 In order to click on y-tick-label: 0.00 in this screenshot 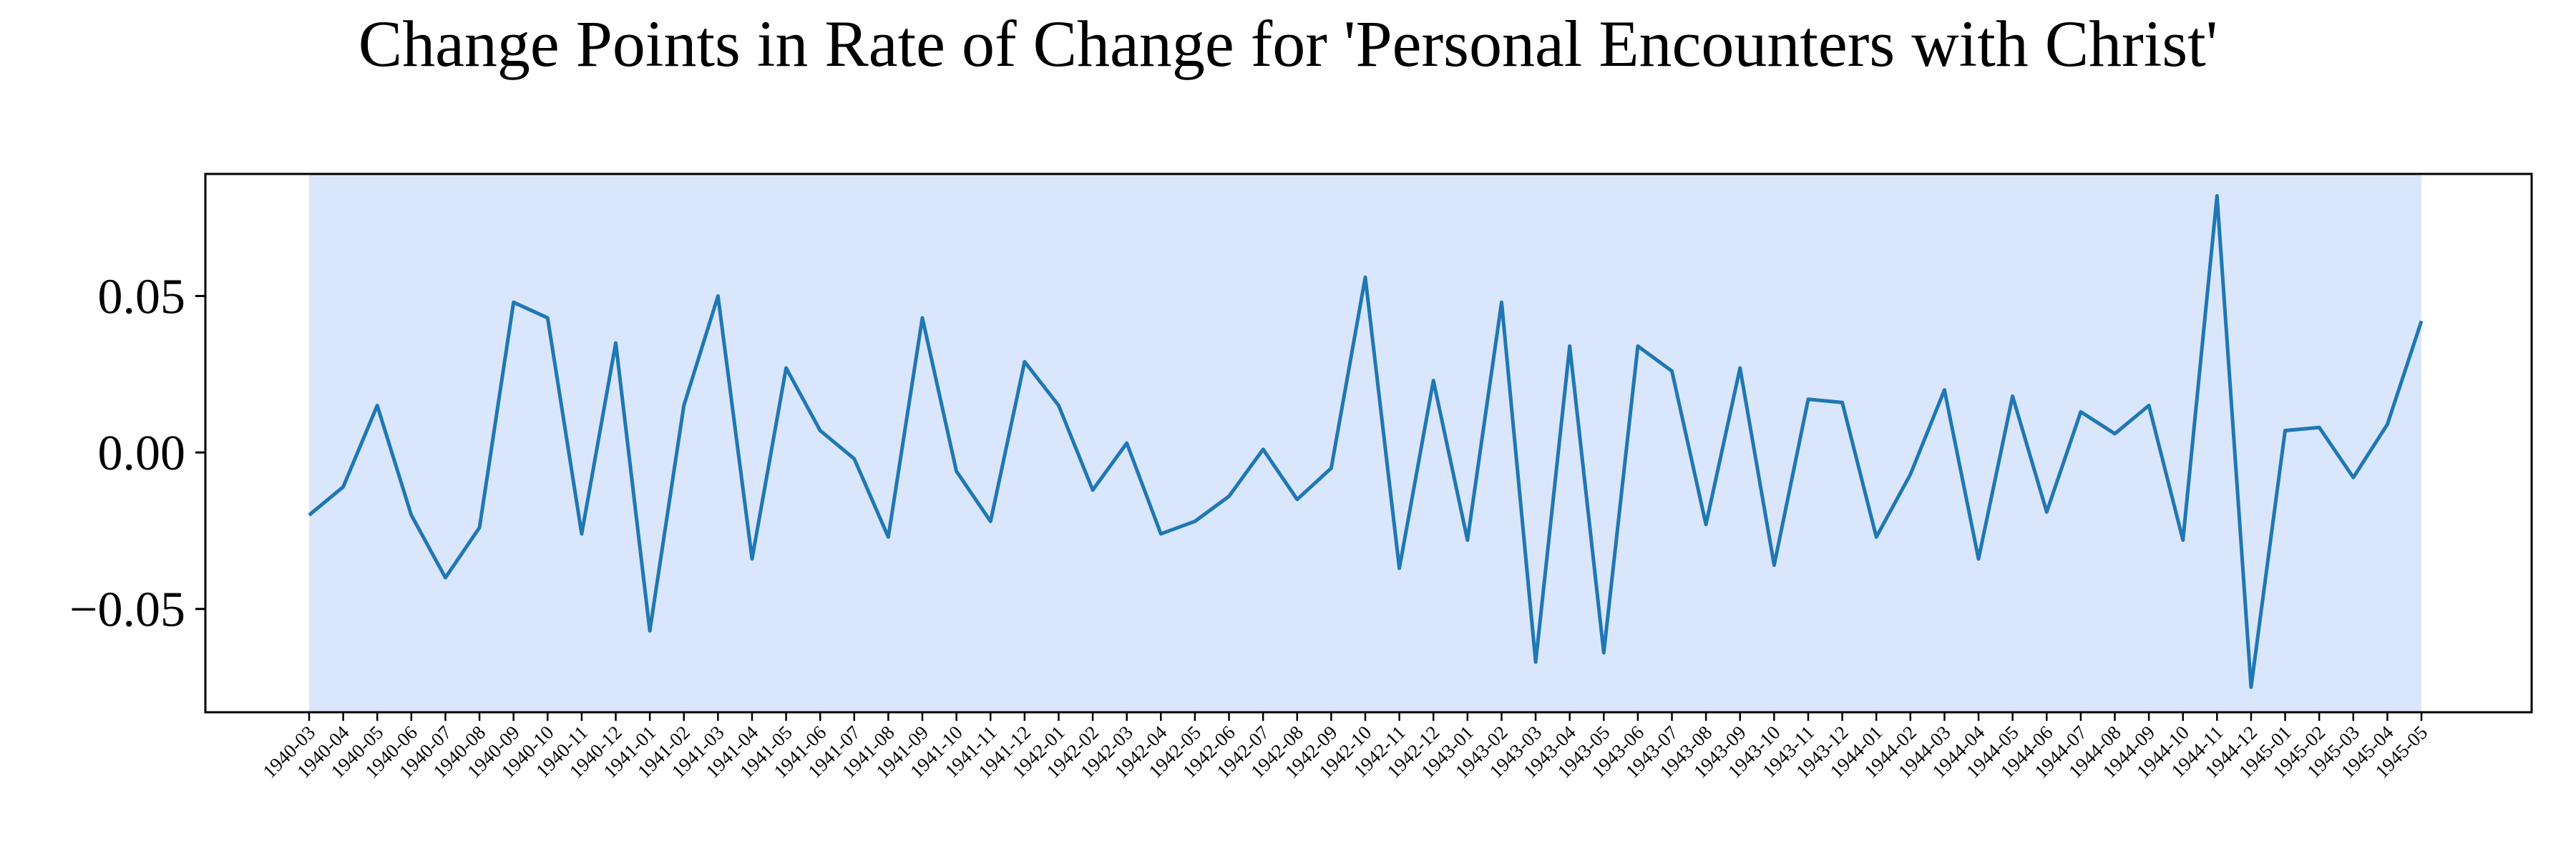, I will do `click(142, 453)`.